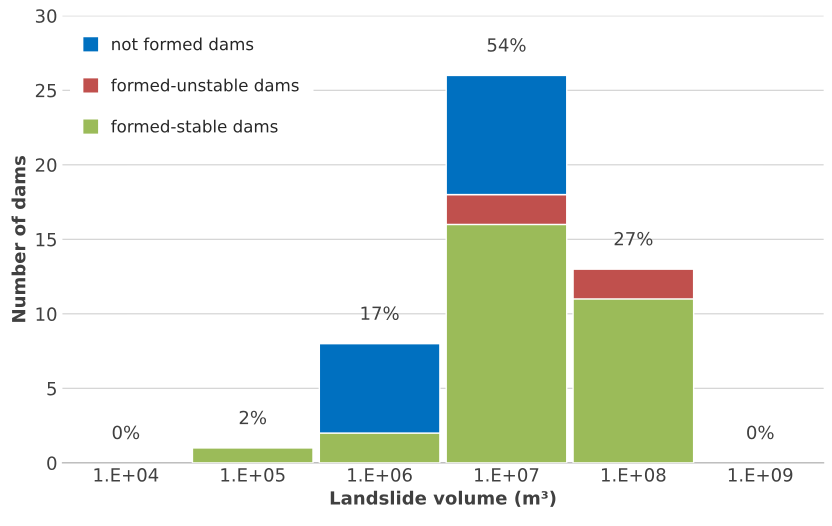  What do you see at coordinates (205, 85) in the screenshot?
I see `legend-label: formed-unstable dams` at bounding box center [205, 85].